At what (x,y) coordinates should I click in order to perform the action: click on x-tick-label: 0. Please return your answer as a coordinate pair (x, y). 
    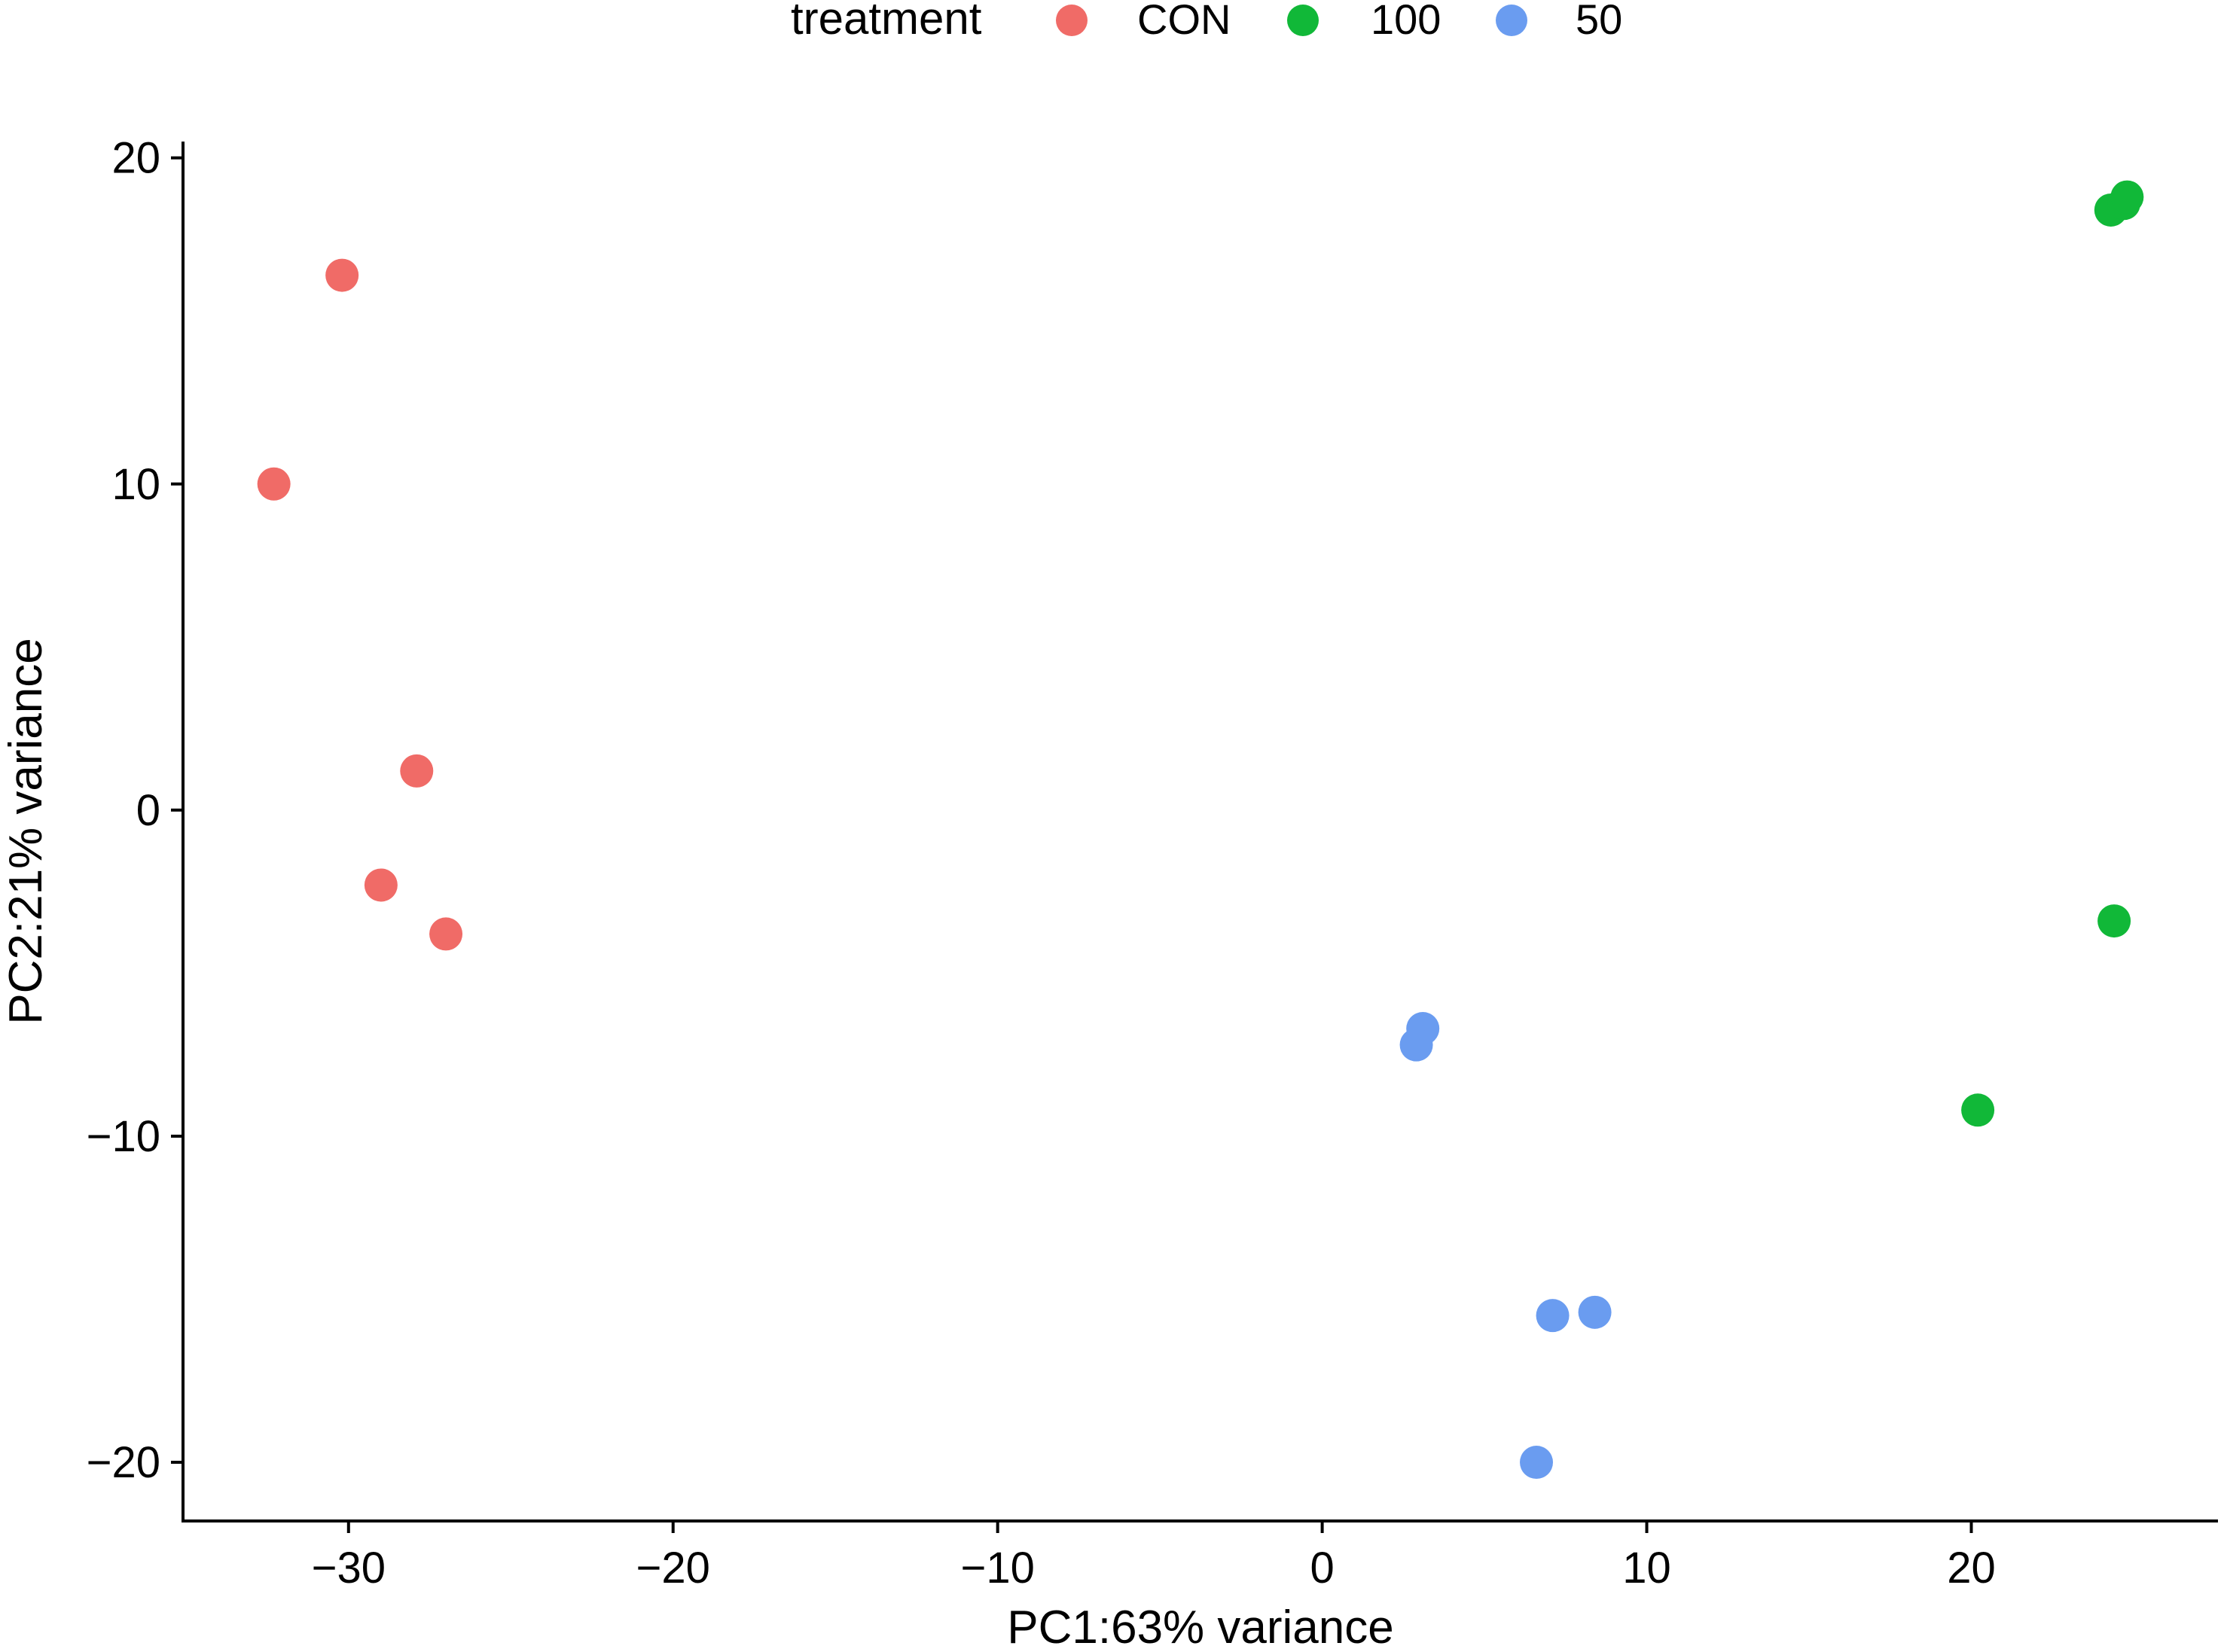
    Looking at the image, I should click on (1322, 1569).